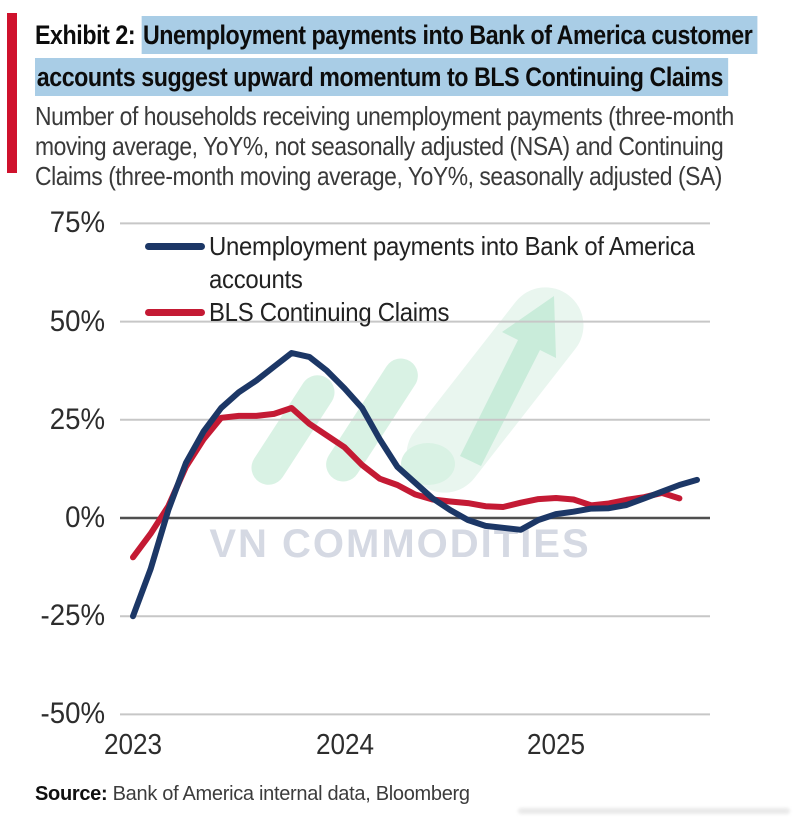  What do you see at coordinates (77, 223) in the screenshot?
I see `y-axis-tick-label: 75%` at bounding box center [77, 223].